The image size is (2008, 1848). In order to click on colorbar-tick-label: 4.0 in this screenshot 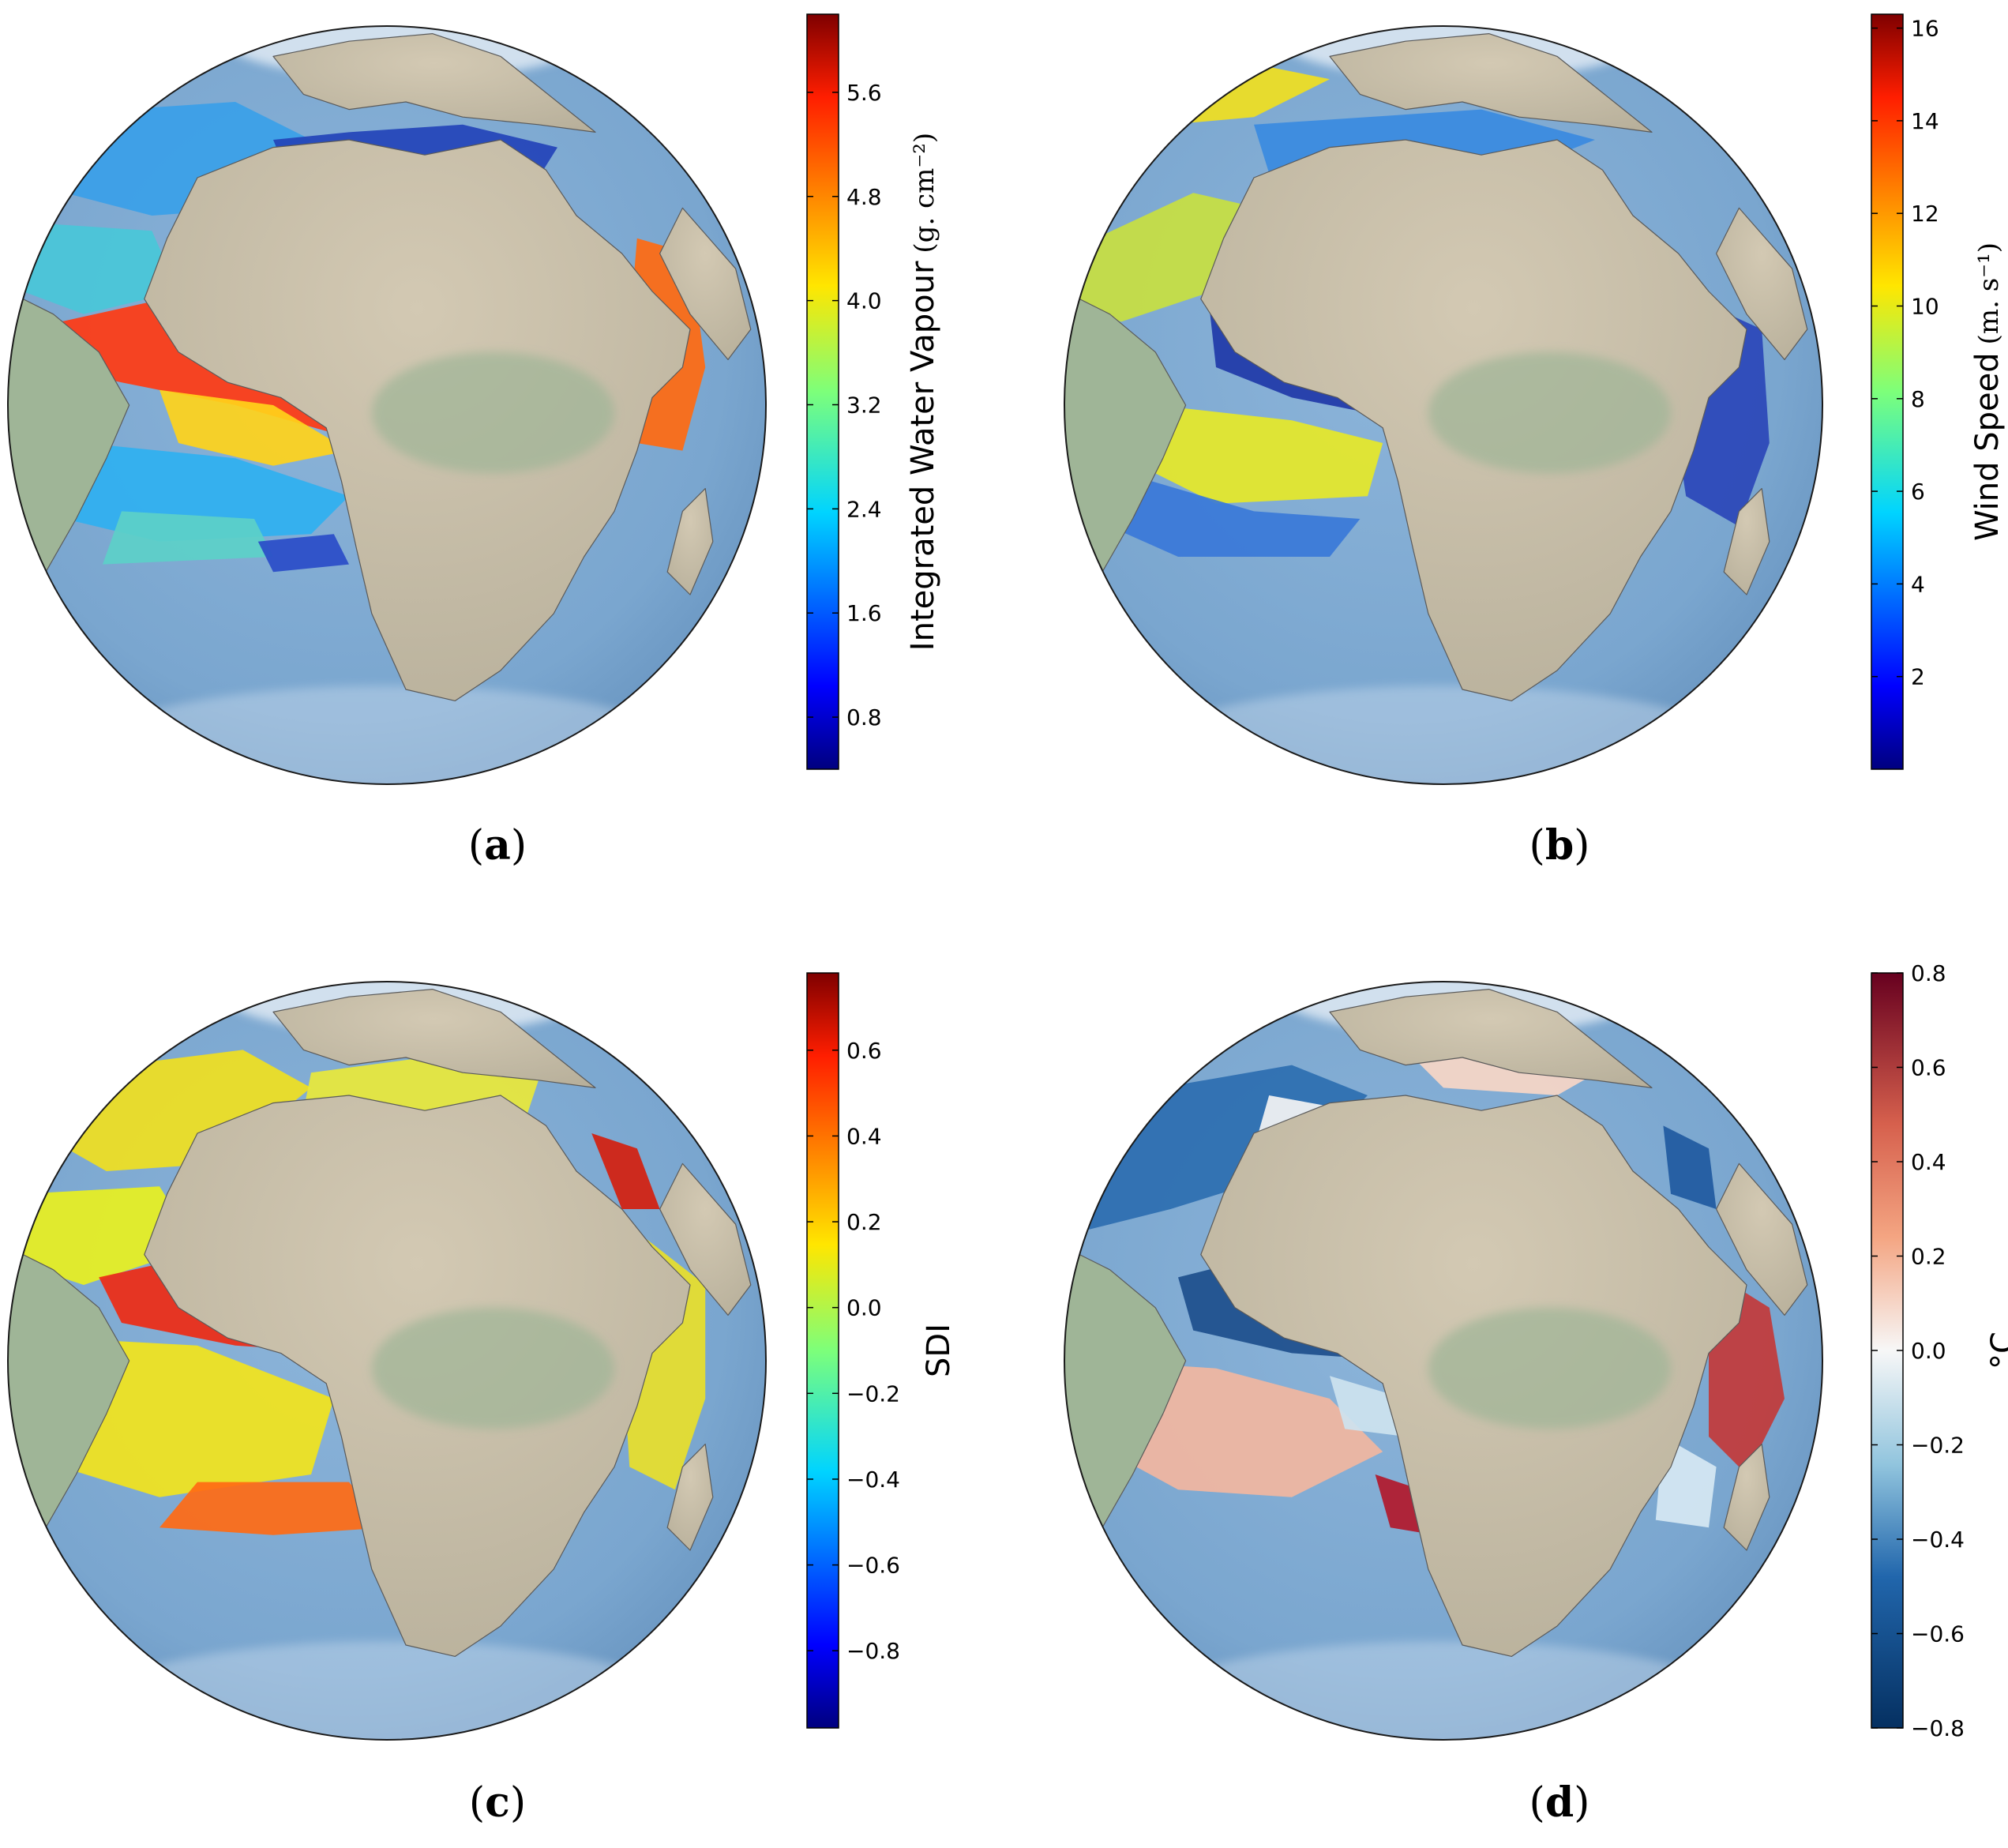, I will do `click(864, 301)`.